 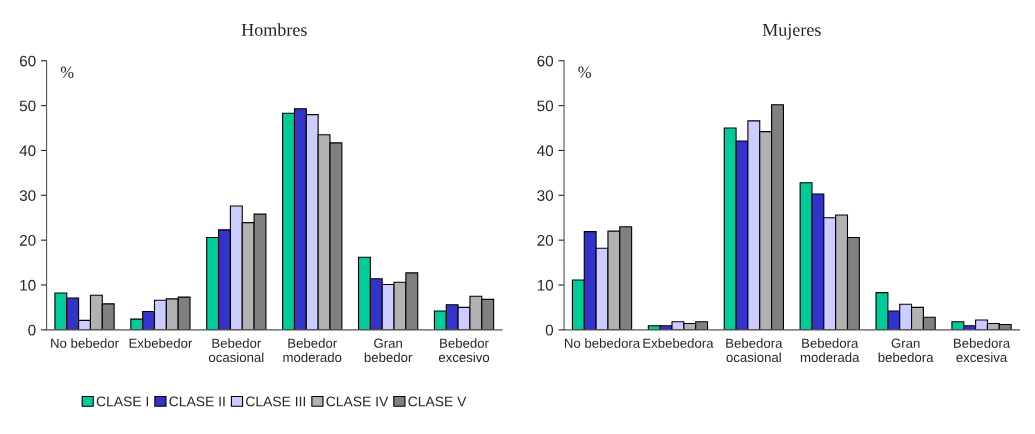 I want to click on x-tick-label: Exbebedora, so click(x=678, y=343).